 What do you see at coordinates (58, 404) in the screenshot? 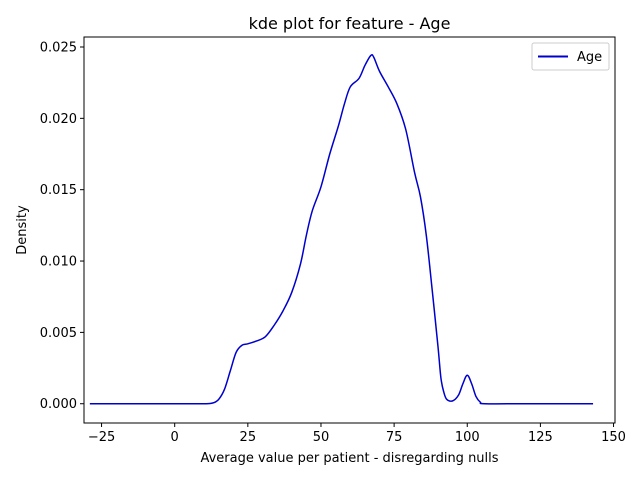
I see `y-tick-label: 0.000` at bounding box center [58, 404].